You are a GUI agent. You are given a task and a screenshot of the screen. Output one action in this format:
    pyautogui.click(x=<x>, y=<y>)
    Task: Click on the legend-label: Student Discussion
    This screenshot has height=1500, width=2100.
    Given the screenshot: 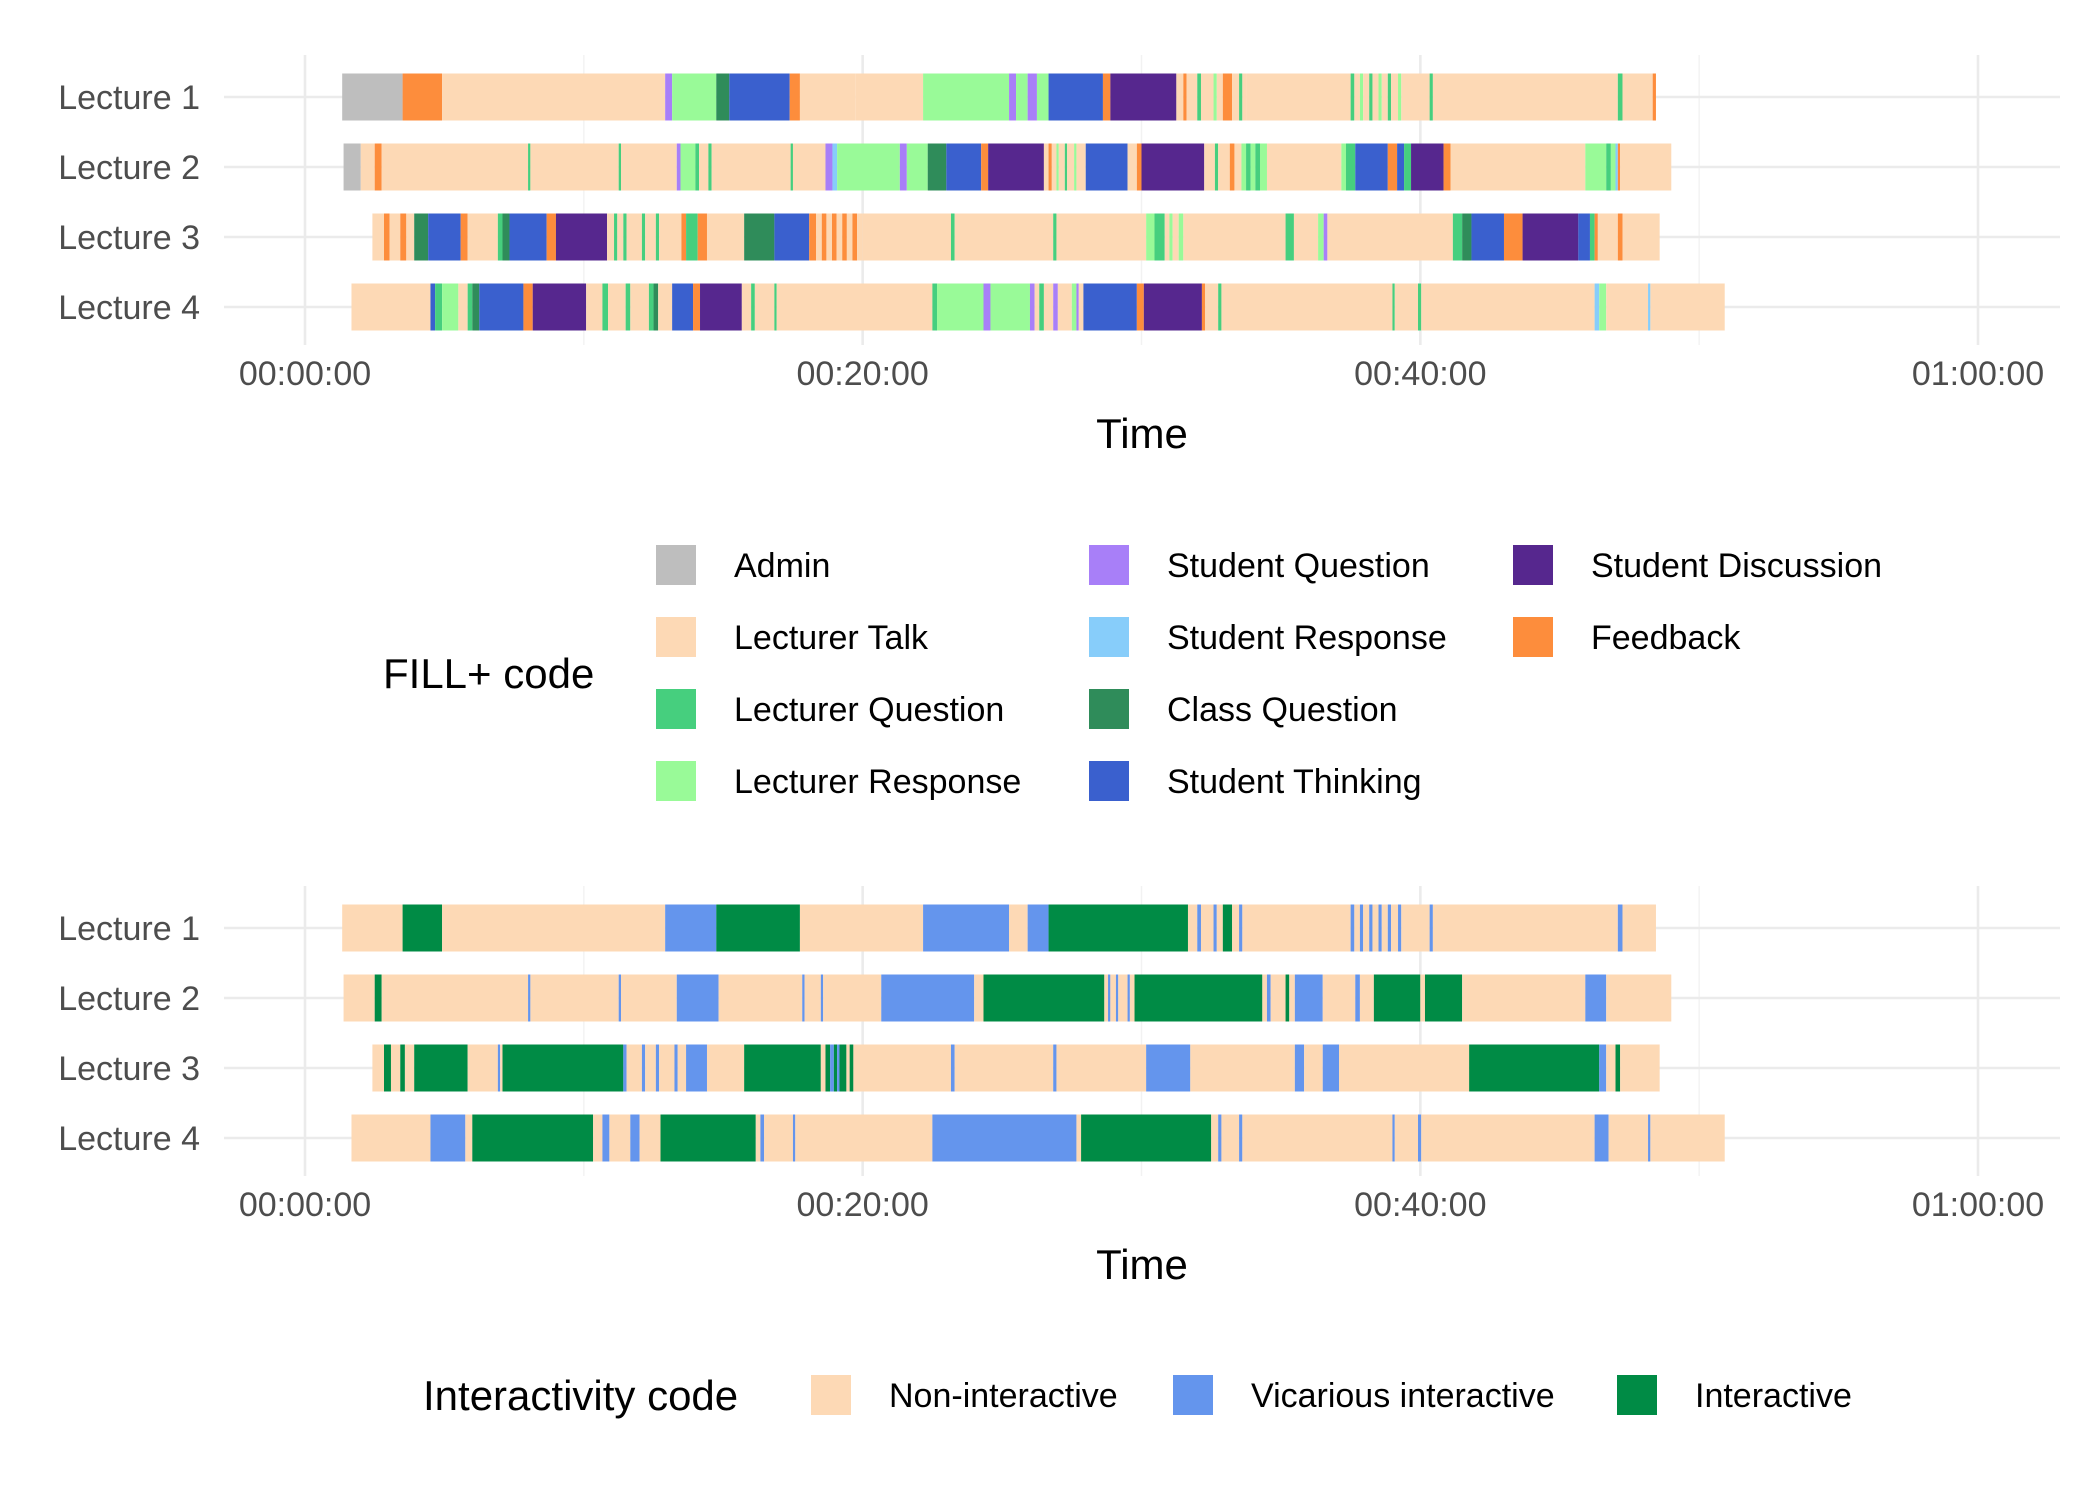 What is the action you would take?
    pyautogui.click(x=1736, y=566)
    